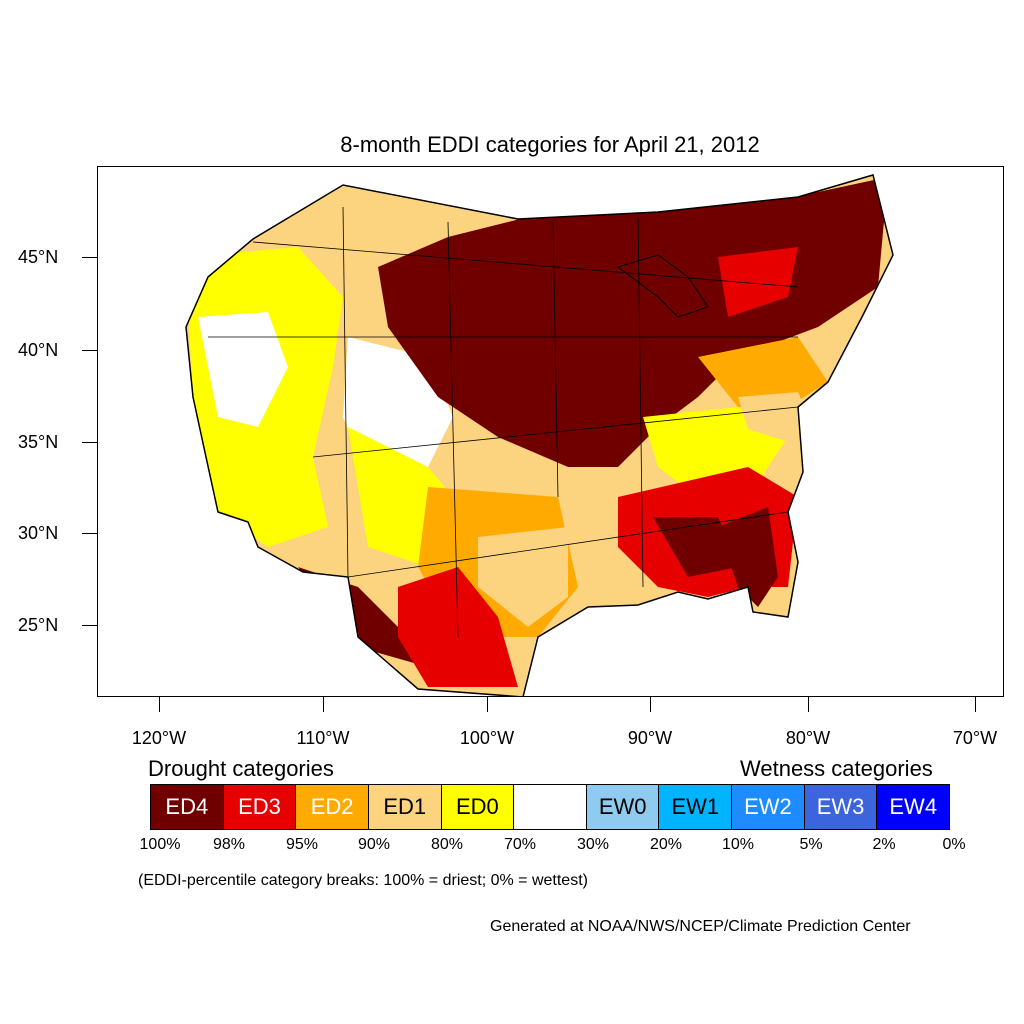  I want to click on break-label: 98%, so click(229, 844).